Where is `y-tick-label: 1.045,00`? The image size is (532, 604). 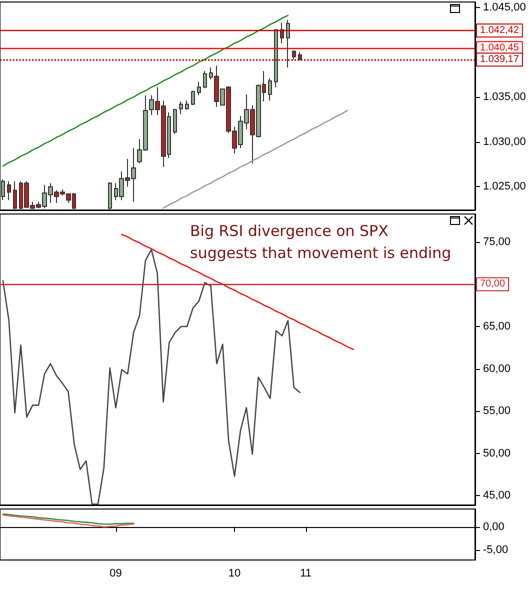
y-tick-label: 1.045,00 is located at coordinates (504, 7).